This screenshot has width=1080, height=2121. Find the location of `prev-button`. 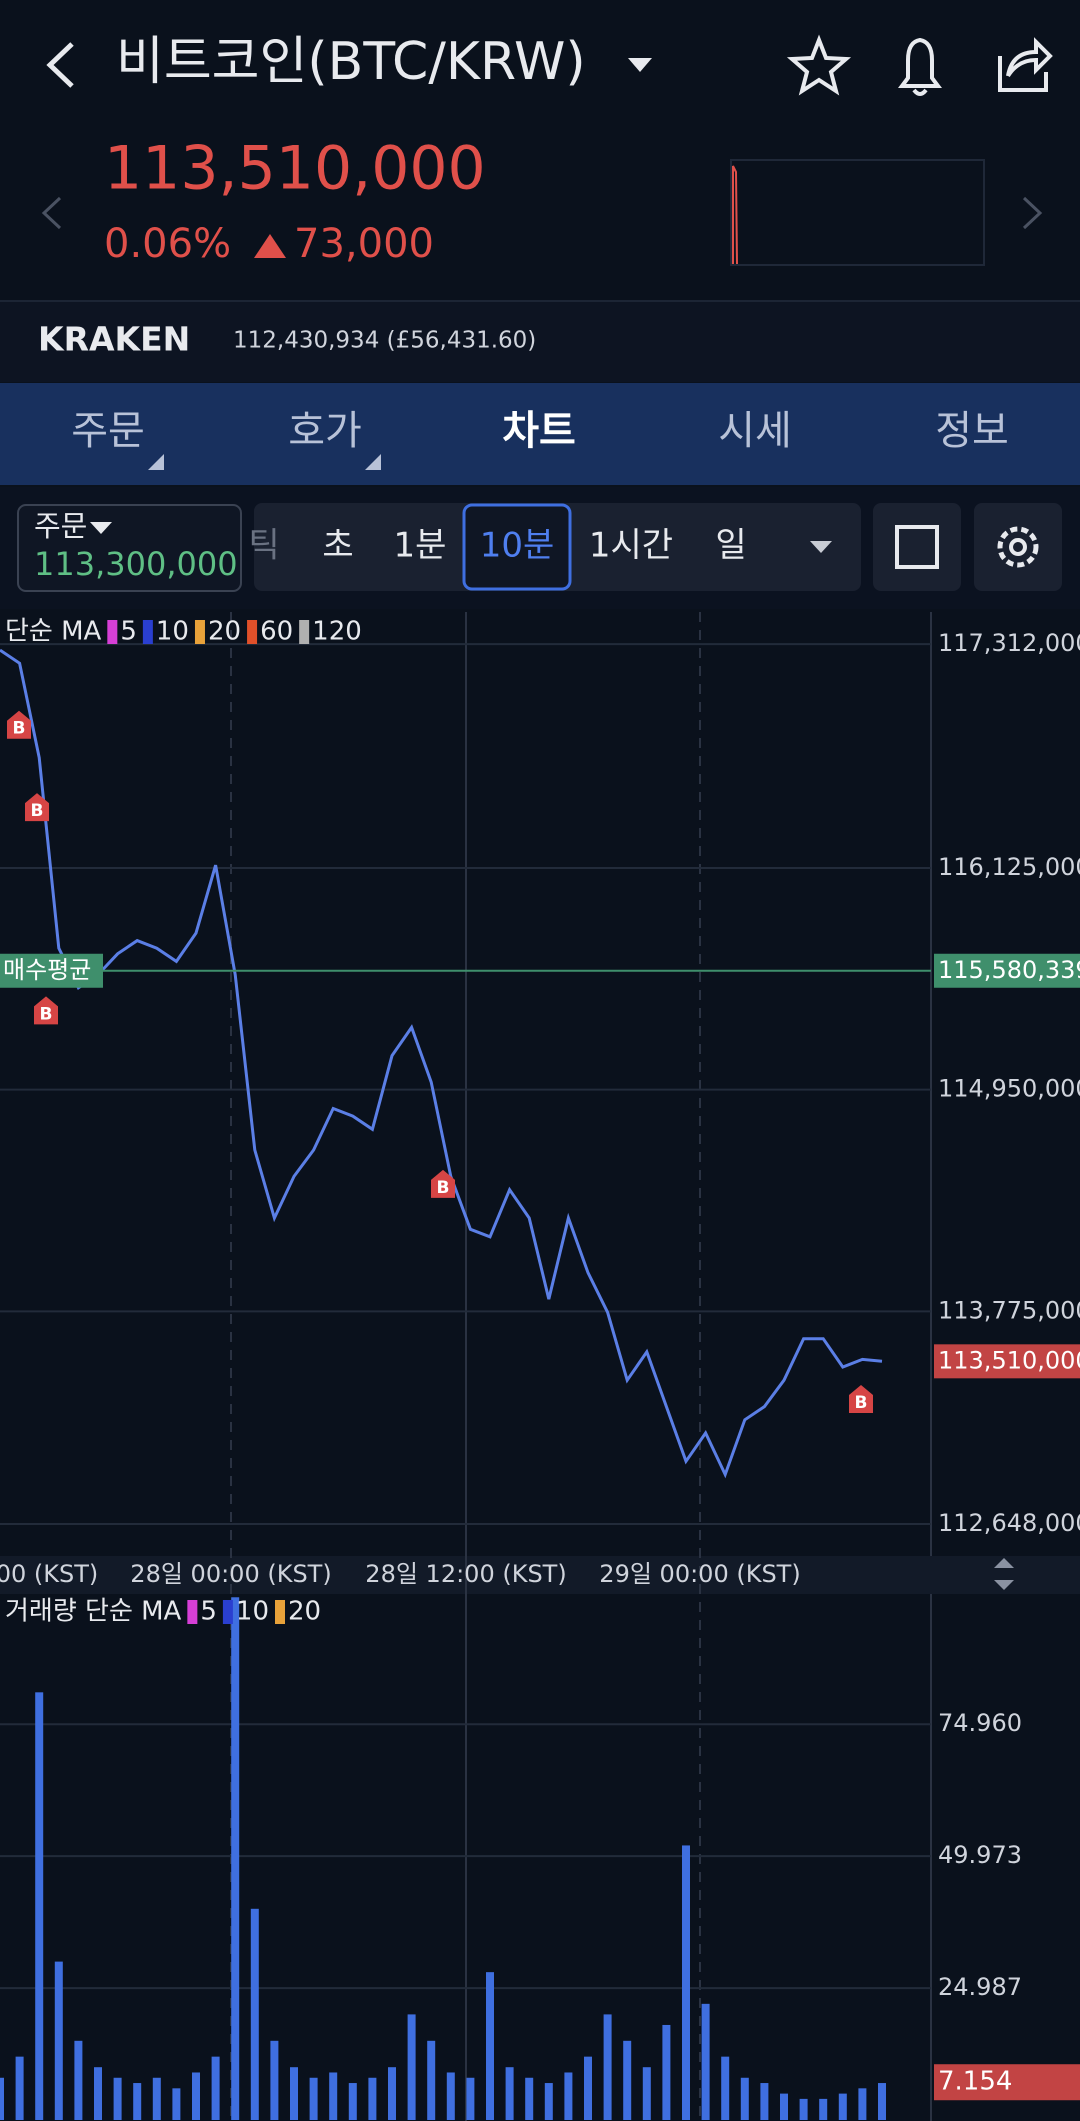

prev-button is located at coordinates (51, 213).